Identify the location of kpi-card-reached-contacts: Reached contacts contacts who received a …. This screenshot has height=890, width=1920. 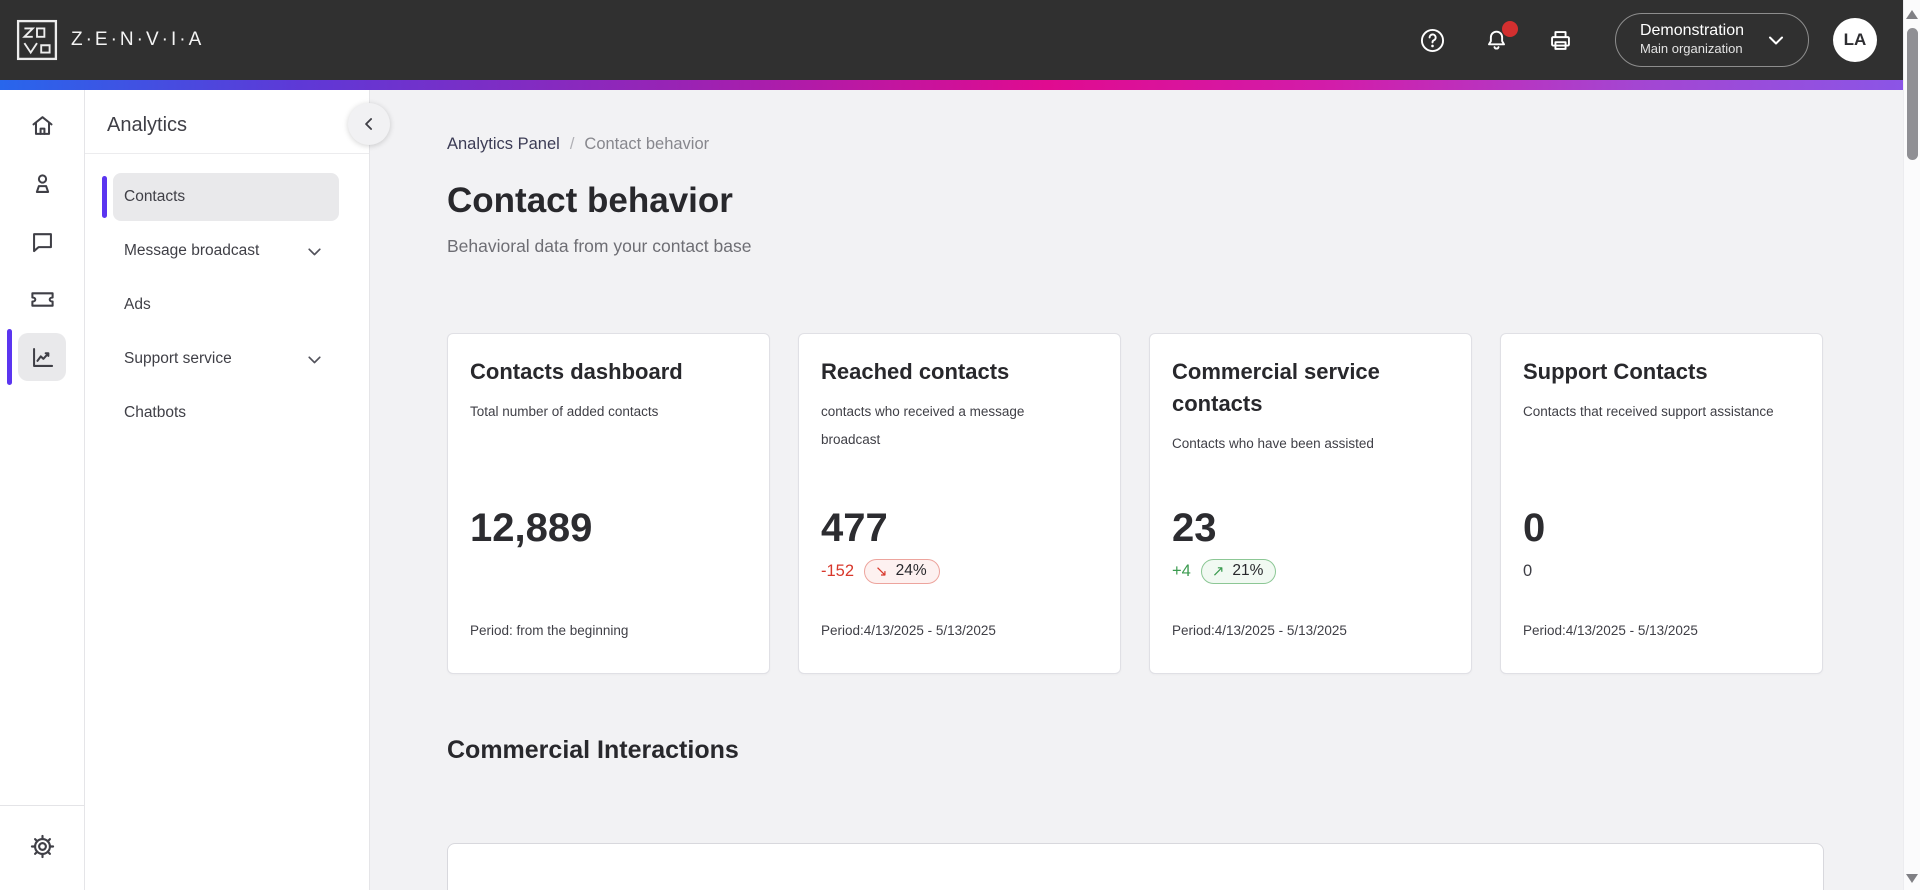
(959, 503).